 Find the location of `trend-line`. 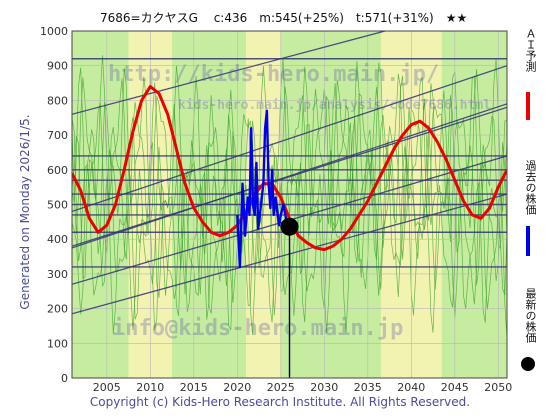

trend-line is located at coordinates (230, 73).